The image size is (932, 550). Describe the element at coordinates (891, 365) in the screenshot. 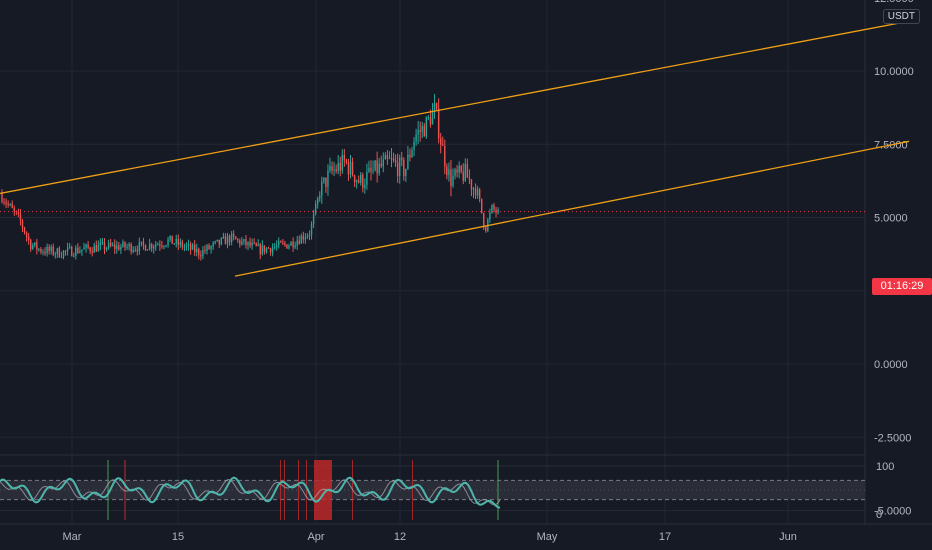

I see `price-tick-label: 0.0000` at that location.